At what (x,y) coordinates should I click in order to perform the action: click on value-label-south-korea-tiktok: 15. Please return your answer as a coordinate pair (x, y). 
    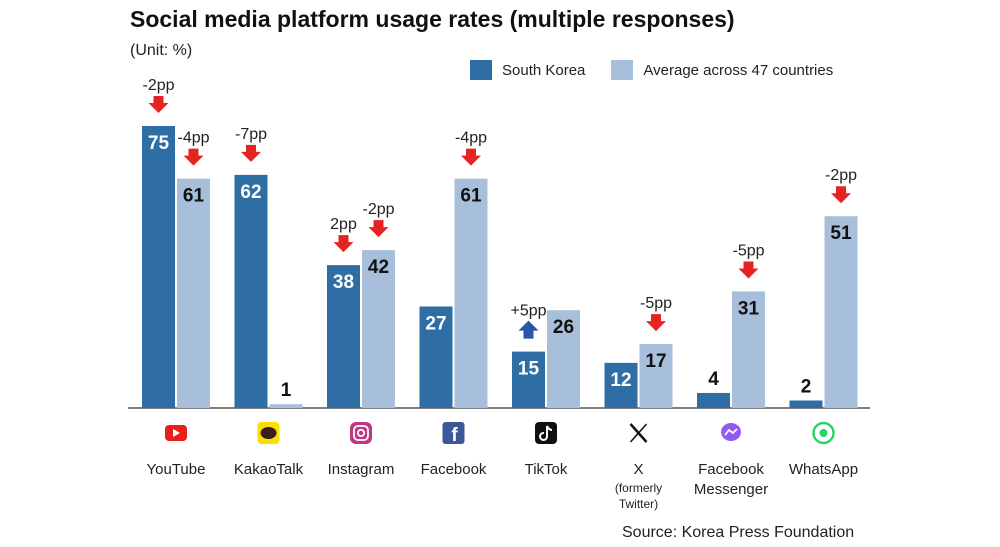
    Looking at the image, I should click on (529, 369).